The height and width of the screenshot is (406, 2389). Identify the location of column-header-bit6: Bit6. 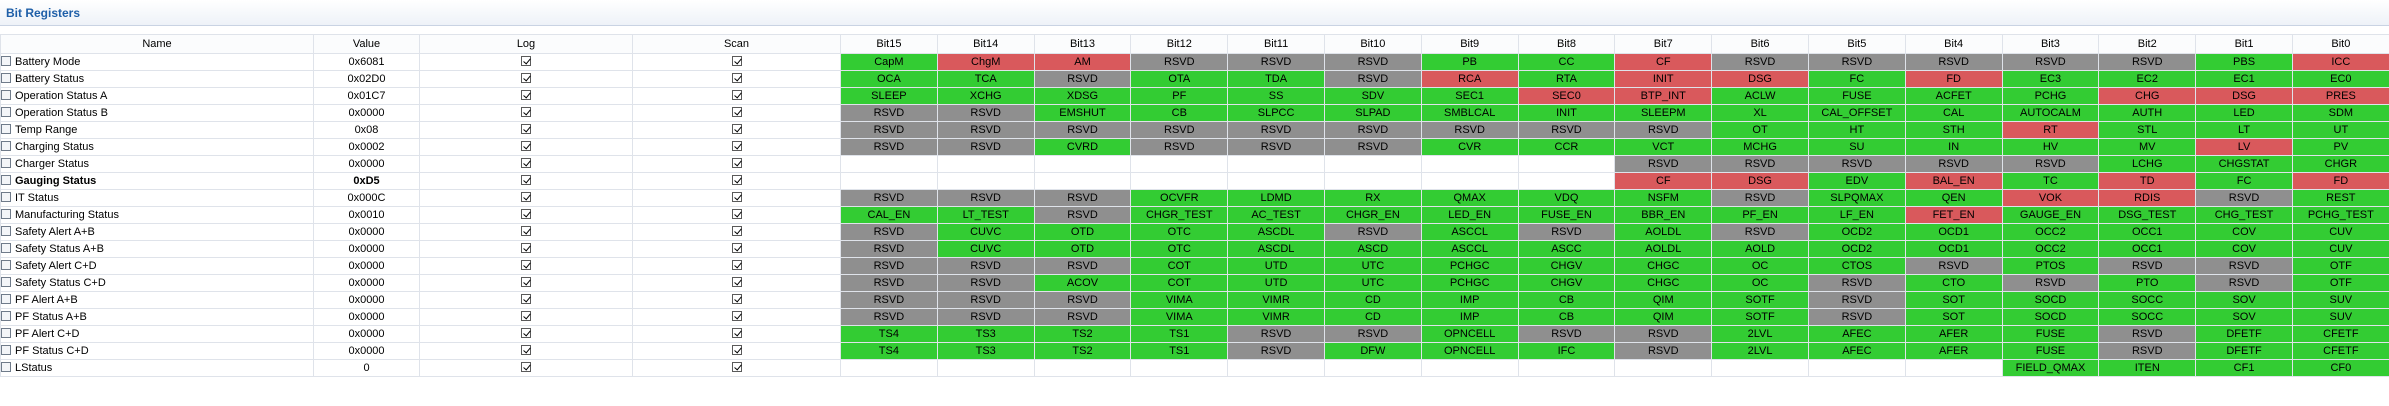
(1760, 44).